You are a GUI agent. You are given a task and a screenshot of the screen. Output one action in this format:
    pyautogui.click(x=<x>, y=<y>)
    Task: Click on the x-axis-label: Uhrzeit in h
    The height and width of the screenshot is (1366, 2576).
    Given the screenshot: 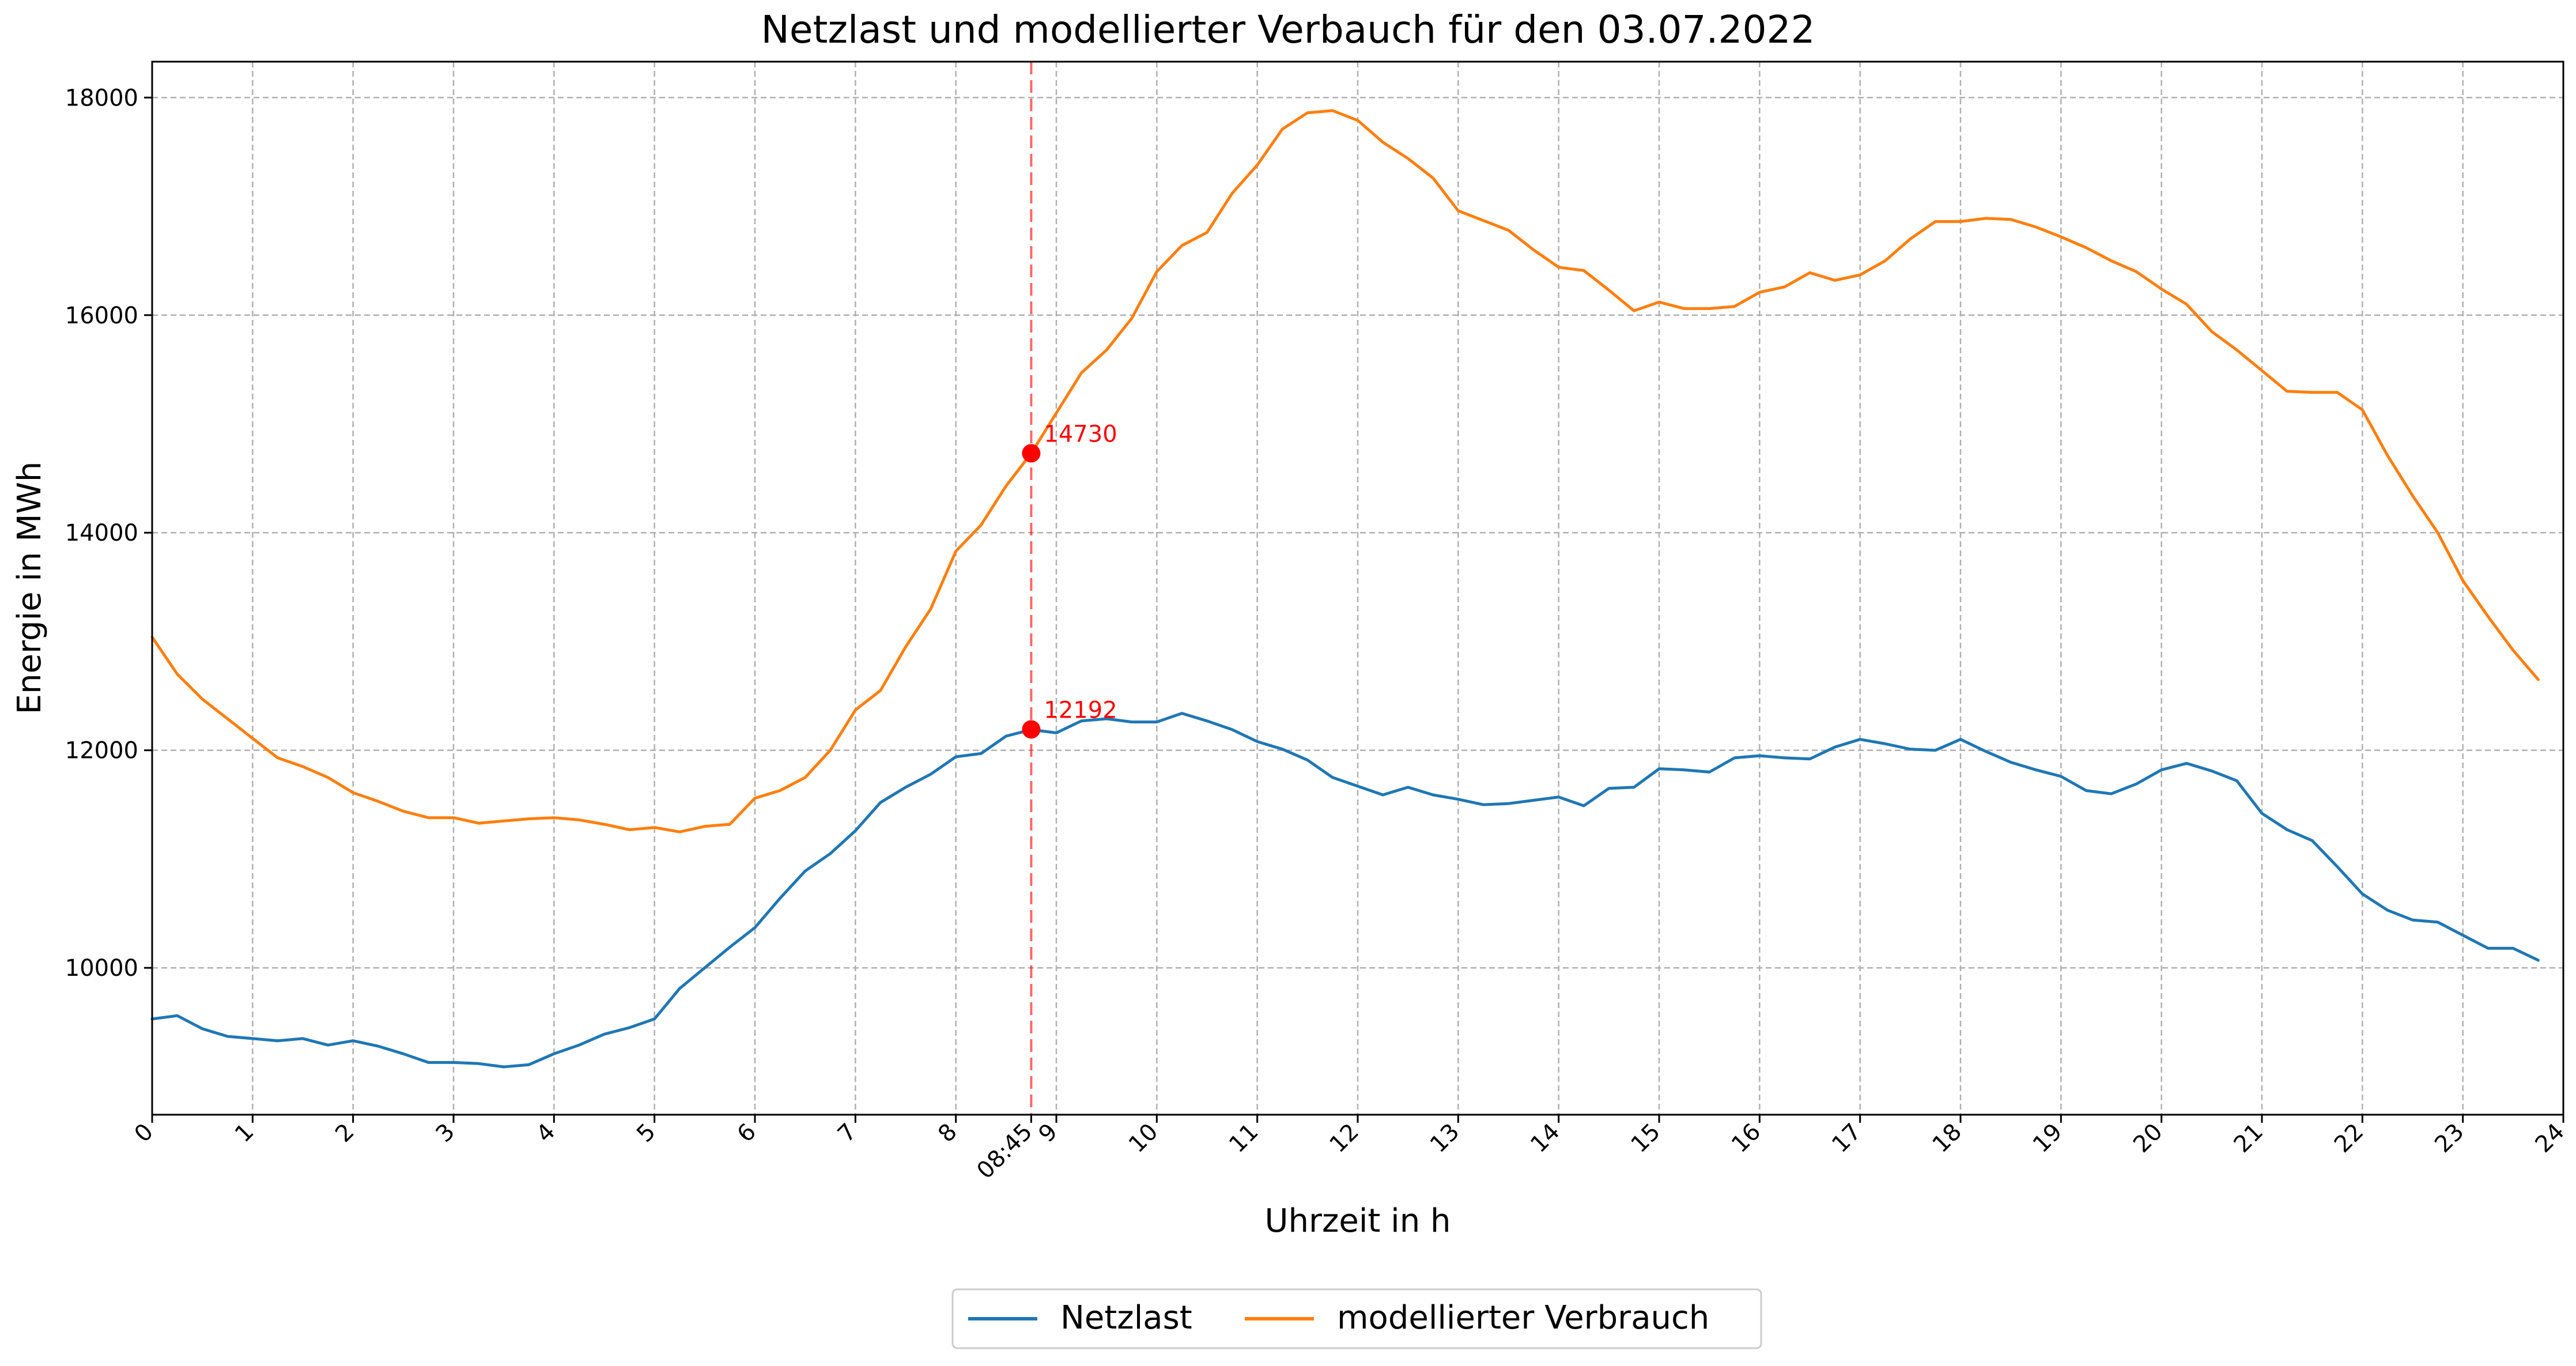 What is the action you would take?
    pyautogui.click(x=1358, y=1221)
    